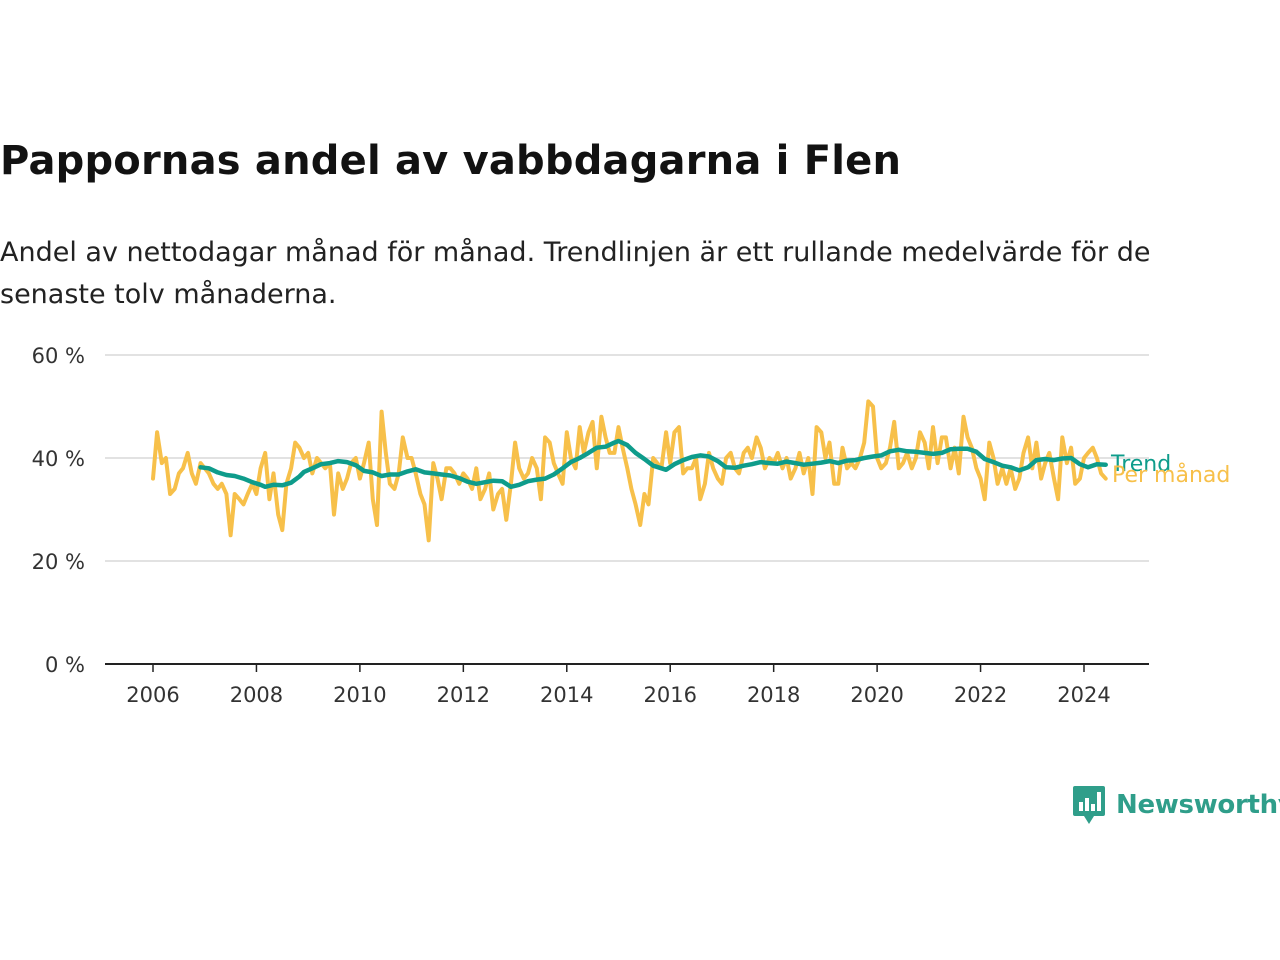 The width and height of the screenshot is (1280, 960). I want to click on y-tick-label: 60 %, so click(58, 356).